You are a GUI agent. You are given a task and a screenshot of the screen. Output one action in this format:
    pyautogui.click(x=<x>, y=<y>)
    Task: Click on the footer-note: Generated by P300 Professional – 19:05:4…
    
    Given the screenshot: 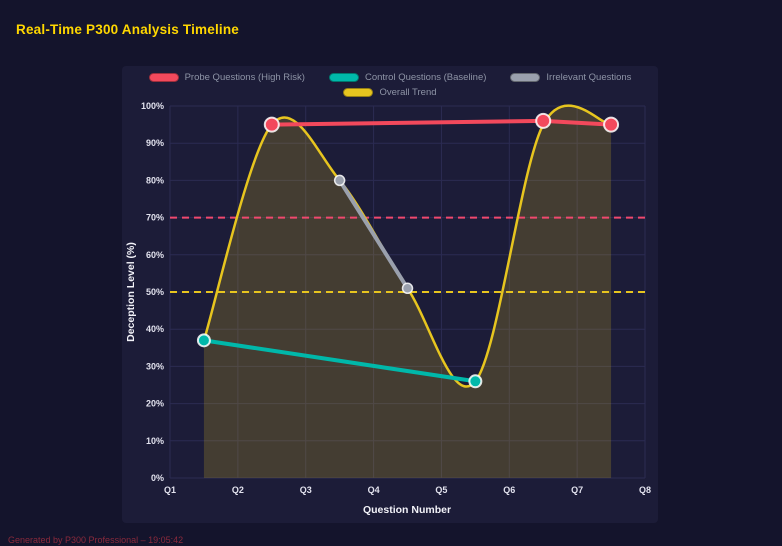 What is the action you would take?
    pyautogui.click(x=96, y=540)
    